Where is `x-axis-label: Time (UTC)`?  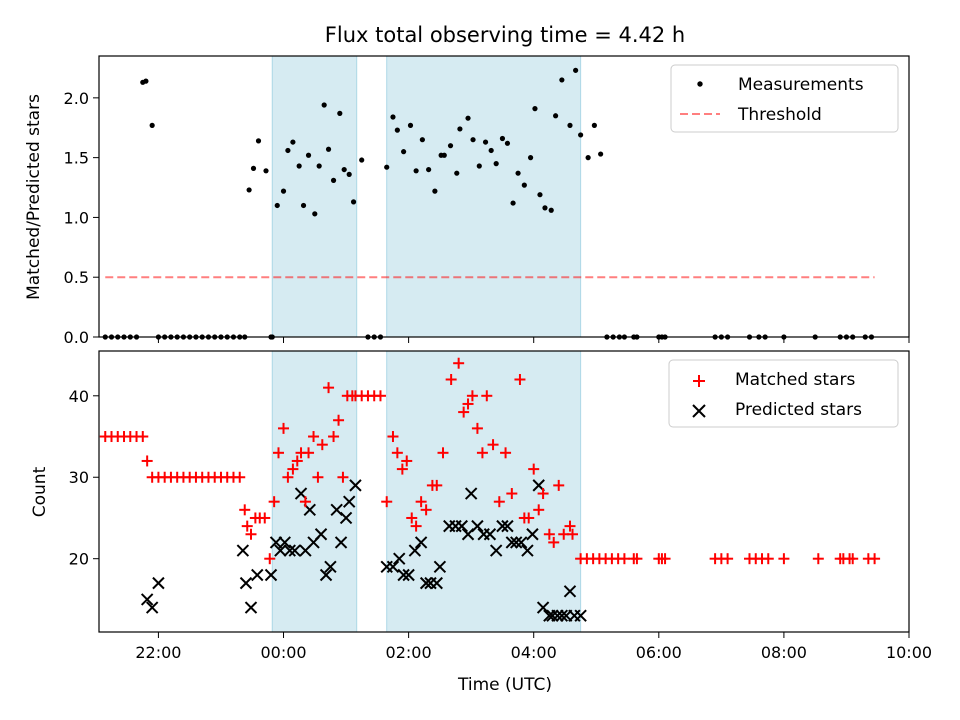
x-axis-label: Time (UTC) is located at coordinates (504, 685).